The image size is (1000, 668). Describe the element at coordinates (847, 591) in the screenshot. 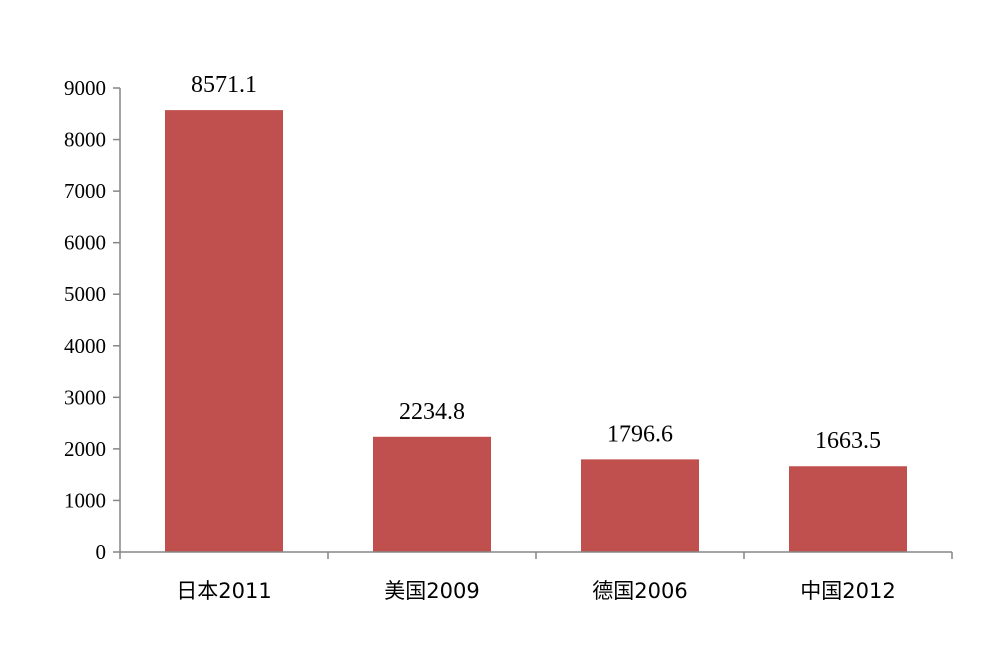

I see `x-category-label: 中国2012` at that location.